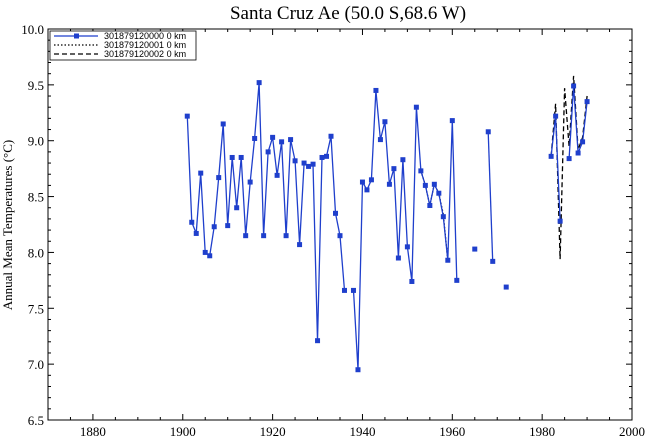 This screenshot has width=650, height=438. I want to click on y-tick-label: 8.5, so click(36, 197).